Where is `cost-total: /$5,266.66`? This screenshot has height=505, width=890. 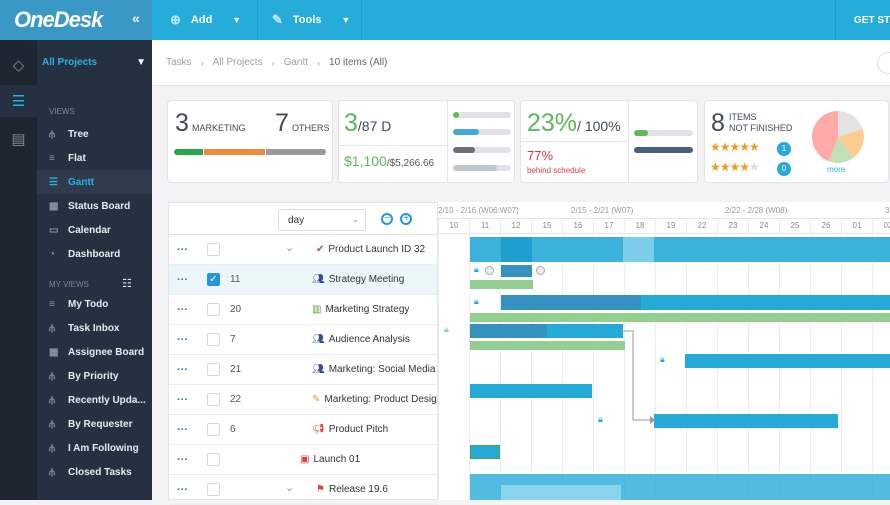
cost-total: /$5,266.66 is located at coordinates (410, 163).